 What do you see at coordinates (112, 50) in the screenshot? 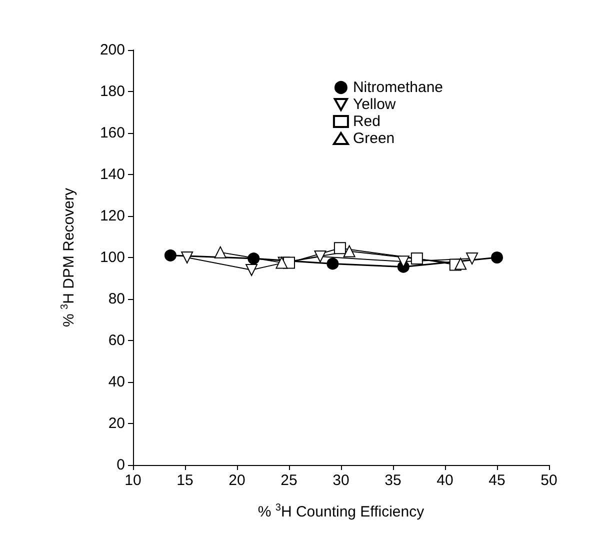
I see `y-tick-label: 200` at bounding box center [112, 50].